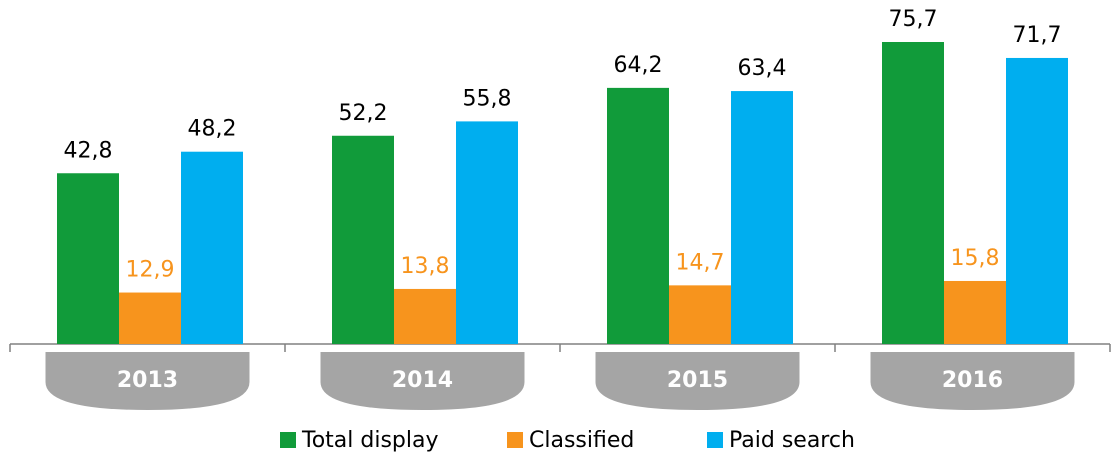 The height and width of the screenshot is (463, 1113). I want to click on legend-label: Classified, so click(581, 440).